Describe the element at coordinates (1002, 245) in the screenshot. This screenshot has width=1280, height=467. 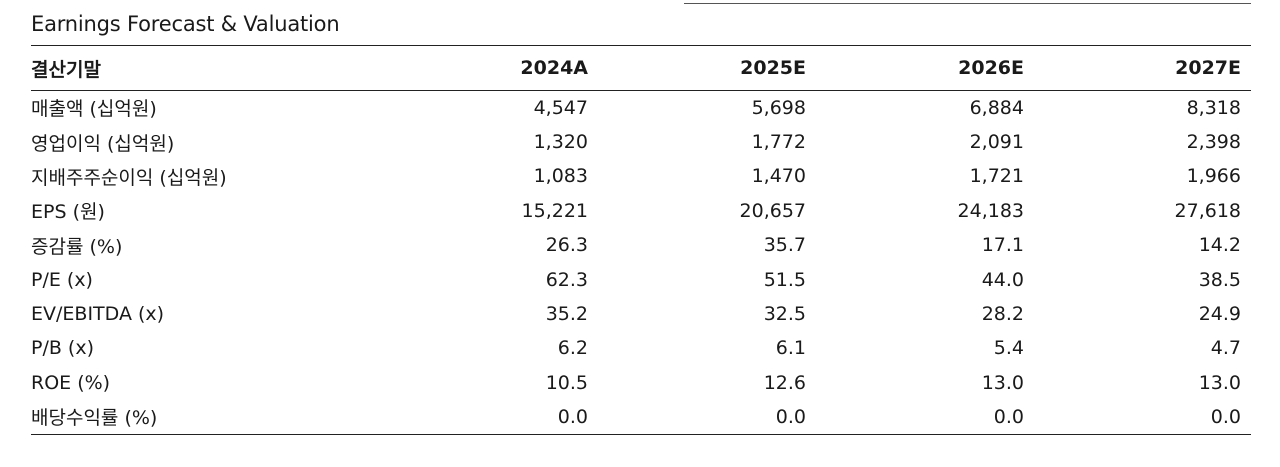
I see `row-value: 17.1` at that location.